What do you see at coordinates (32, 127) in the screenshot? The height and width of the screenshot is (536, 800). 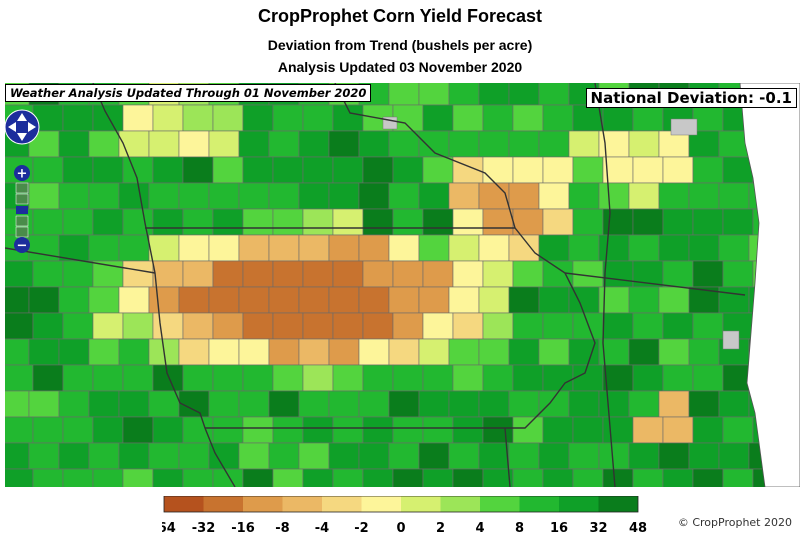 I see `pan-right-icon` at bounding box center [32, 127].